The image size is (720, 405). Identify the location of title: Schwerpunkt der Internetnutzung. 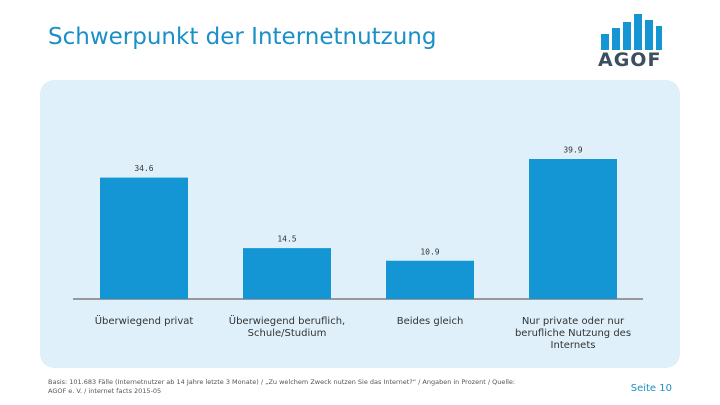
(242, 37).